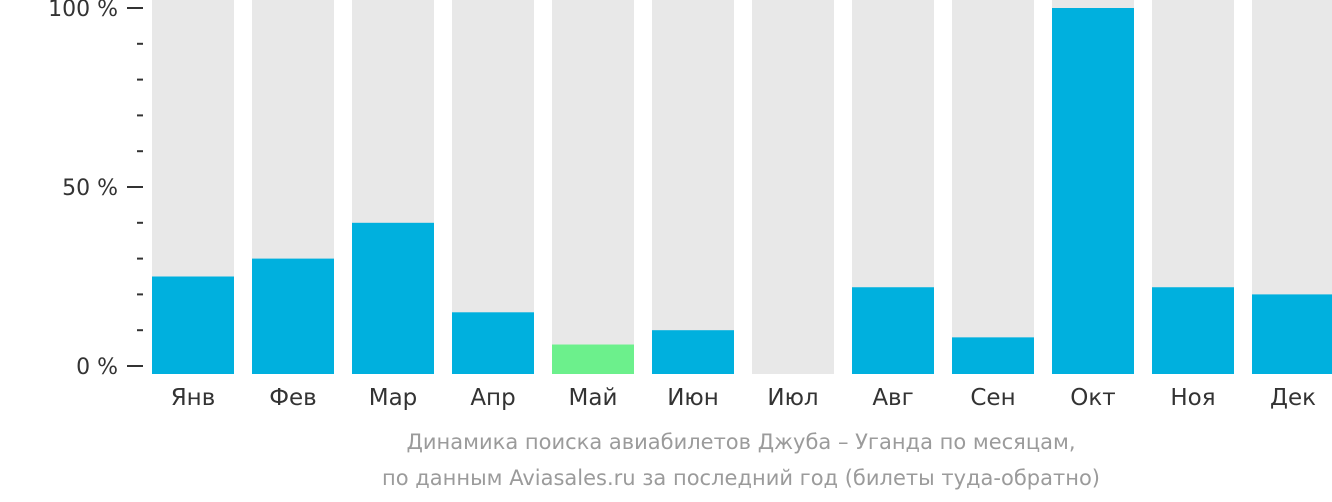  What do you see at coordinates (193, 325) in the screenshot?
I see `bar-Янв` at bounding box center [193, 325].